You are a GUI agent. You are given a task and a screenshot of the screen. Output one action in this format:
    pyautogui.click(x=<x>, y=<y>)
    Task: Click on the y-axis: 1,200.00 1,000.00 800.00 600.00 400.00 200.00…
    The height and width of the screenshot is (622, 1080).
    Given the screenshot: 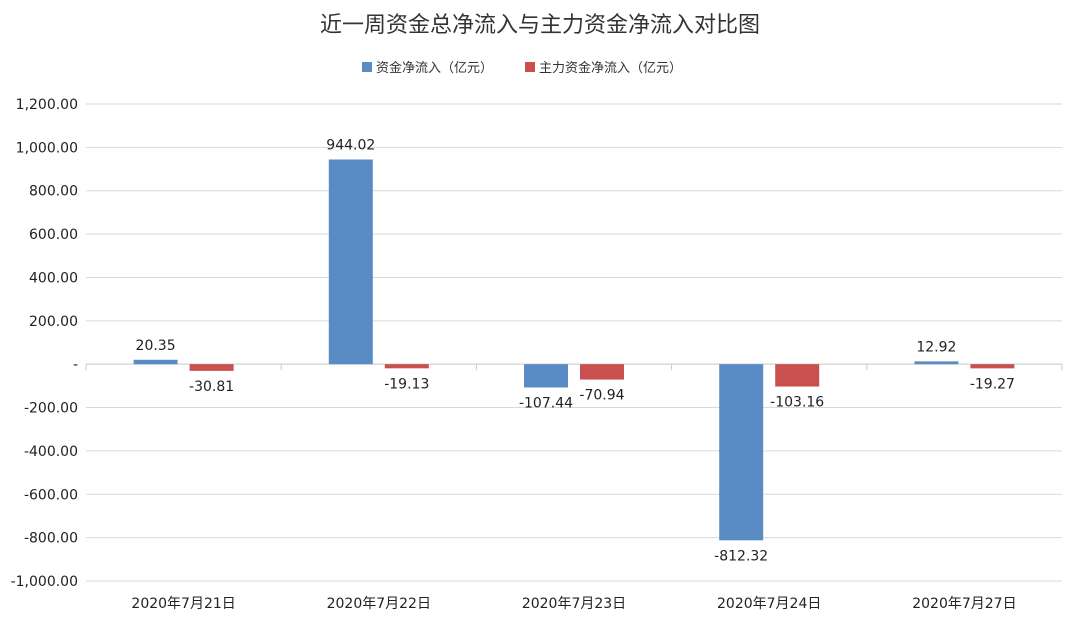 What is the action you would take?
    pyautogui.click(x=44, y=343)
    